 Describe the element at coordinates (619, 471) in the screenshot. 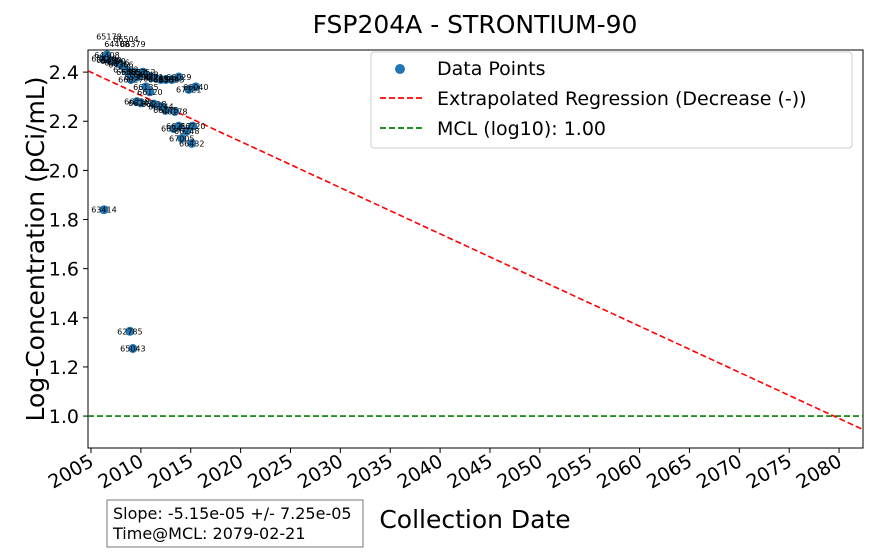

I see `x-tick-label: 2060` at that location.